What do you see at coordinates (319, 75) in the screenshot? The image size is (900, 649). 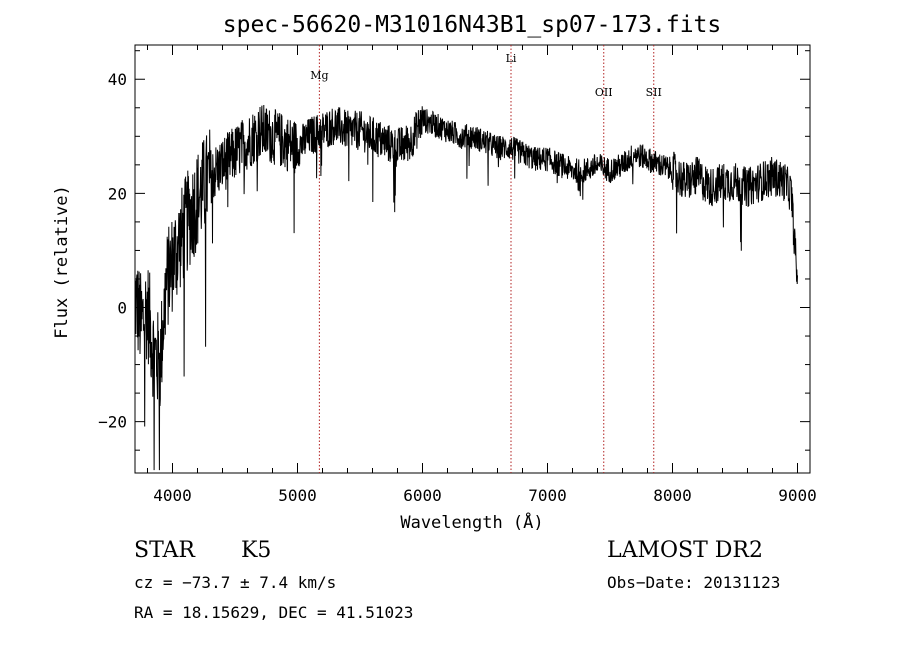 I see `marker-label-mg: Mg` at bounding box center [319, 75].